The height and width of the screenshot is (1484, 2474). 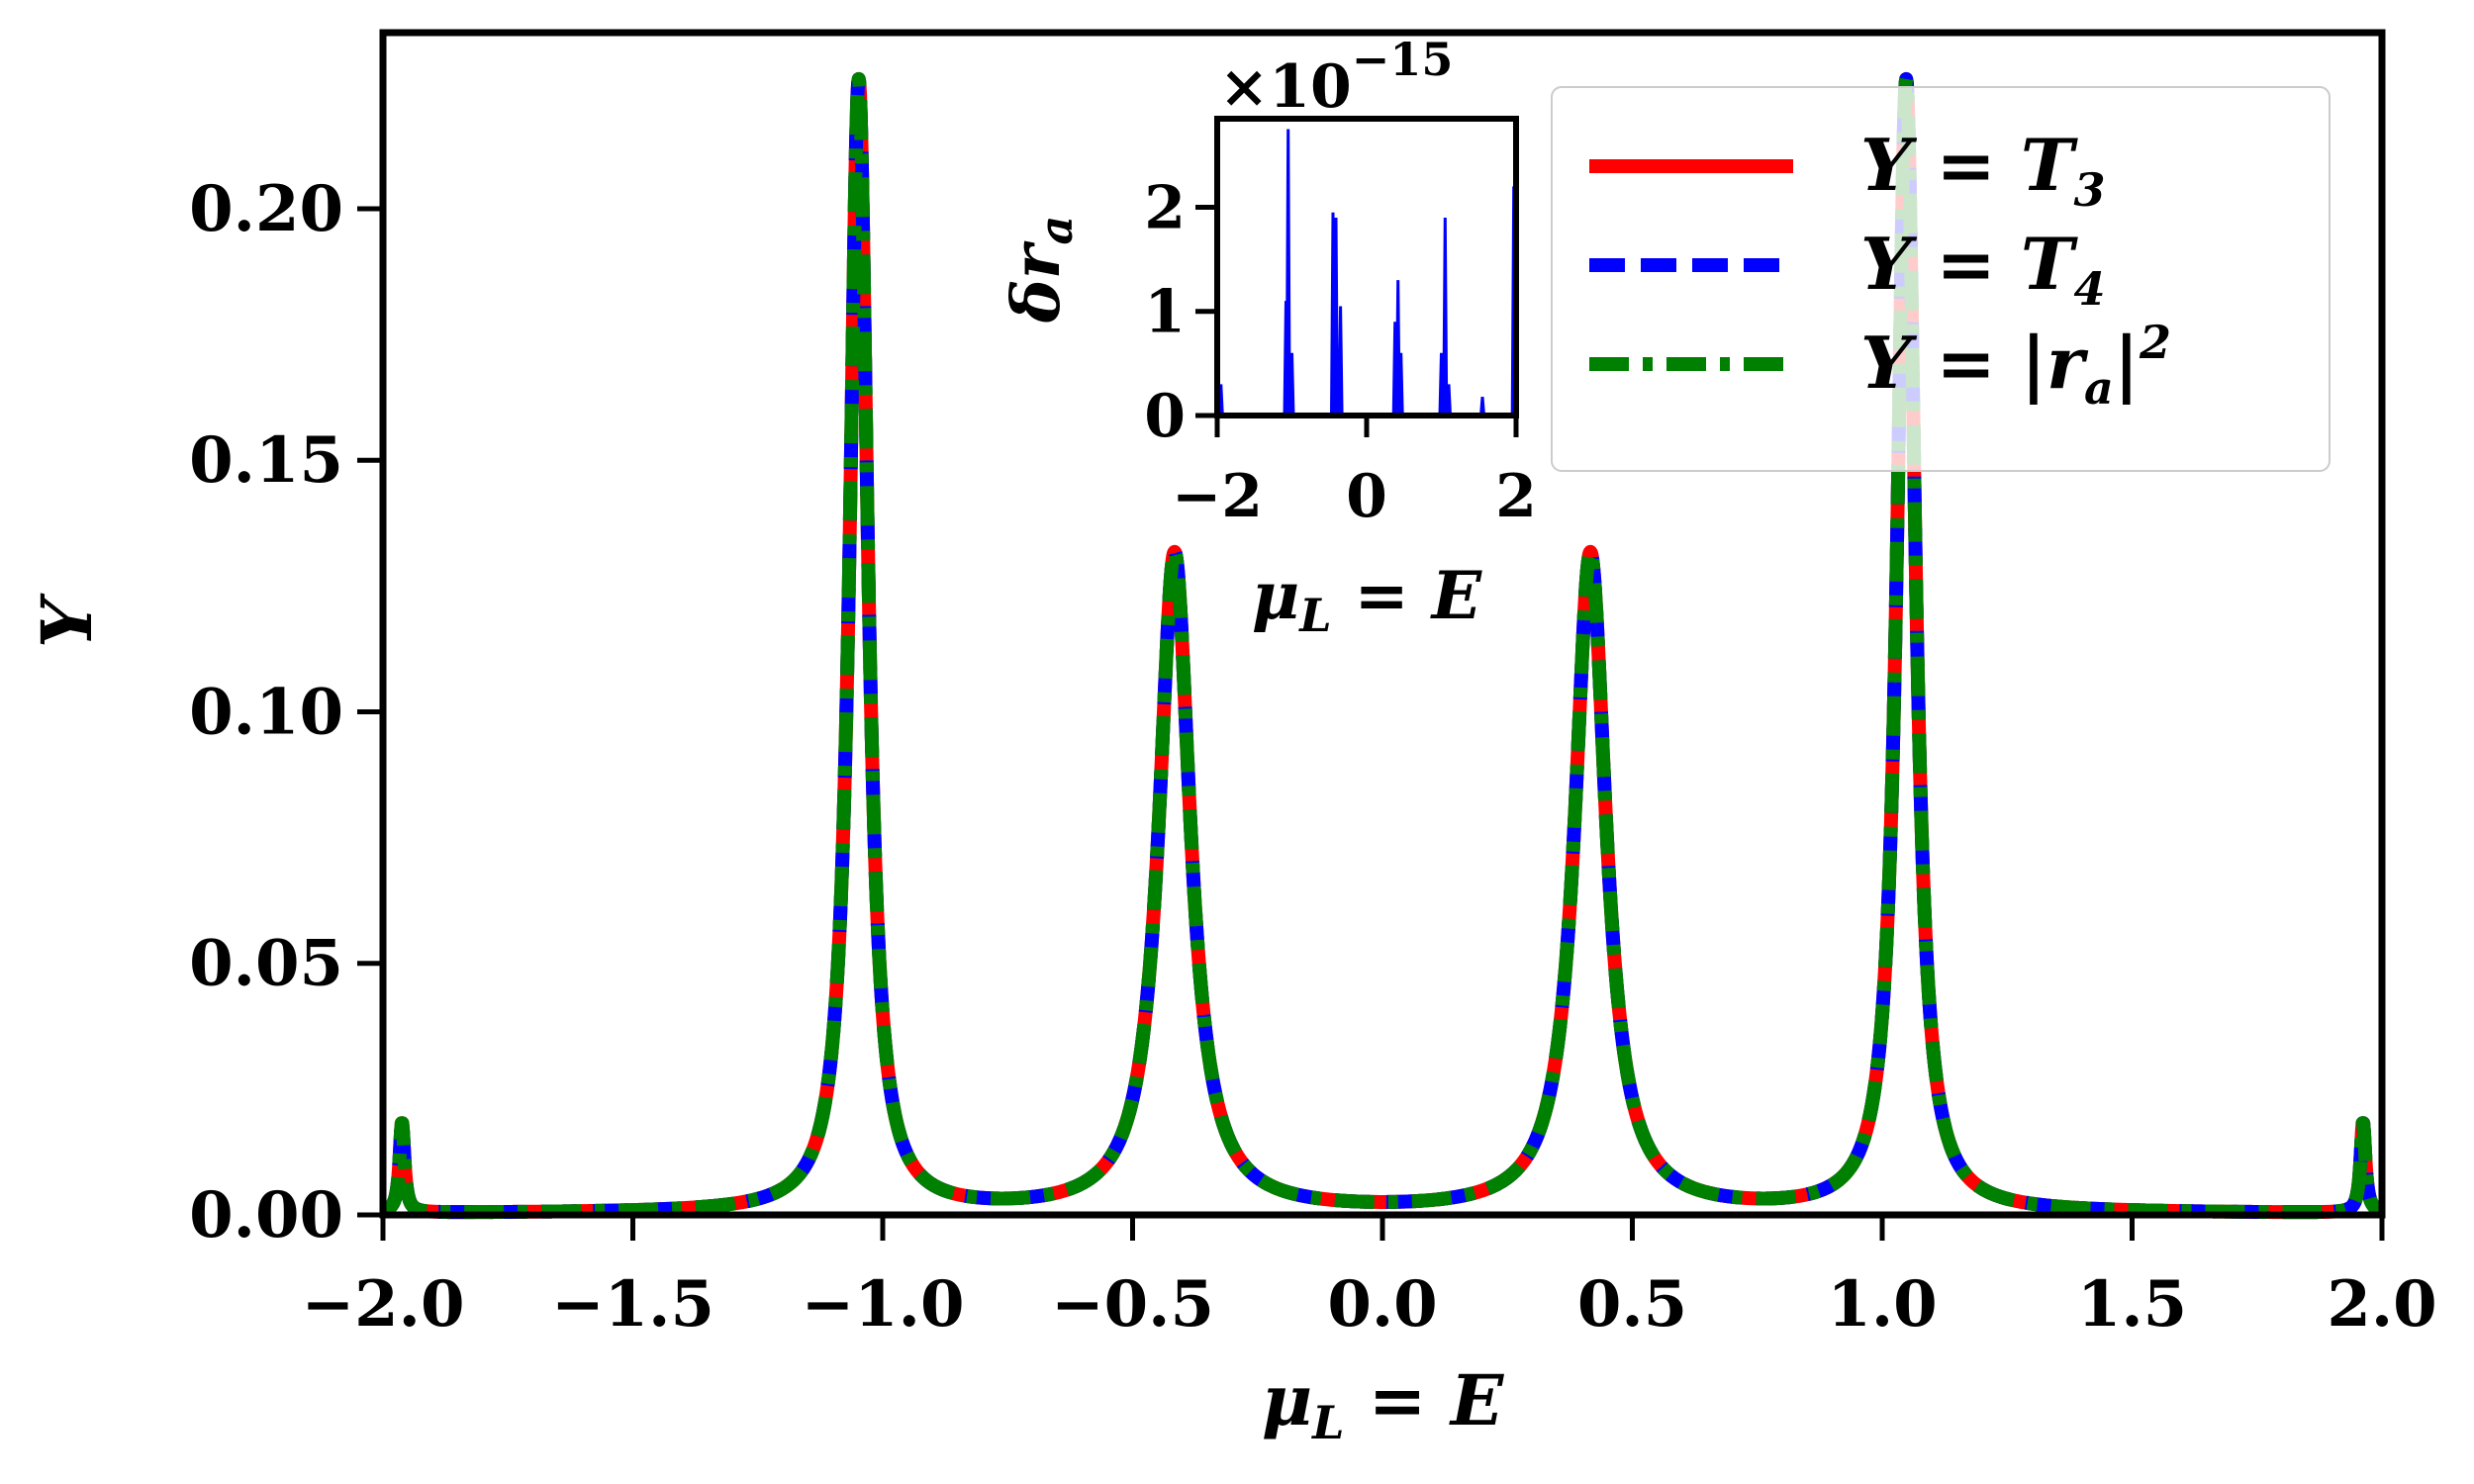 I want to click on y-tick-label: 0.00, so click(x=266, y=1215).